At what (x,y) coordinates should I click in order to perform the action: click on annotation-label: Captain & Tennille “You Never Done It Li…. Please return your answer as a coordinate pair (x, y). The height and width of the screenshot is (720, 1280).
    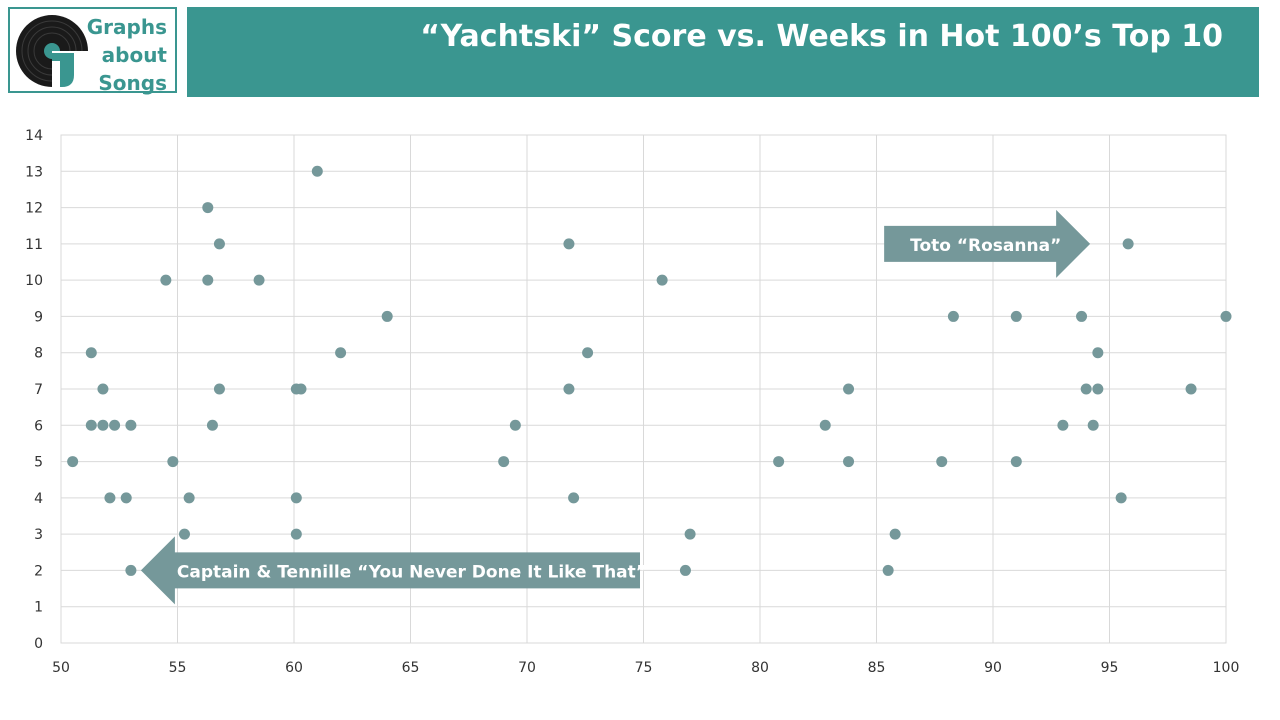
    Looking at the image, I should click on (412, 572).